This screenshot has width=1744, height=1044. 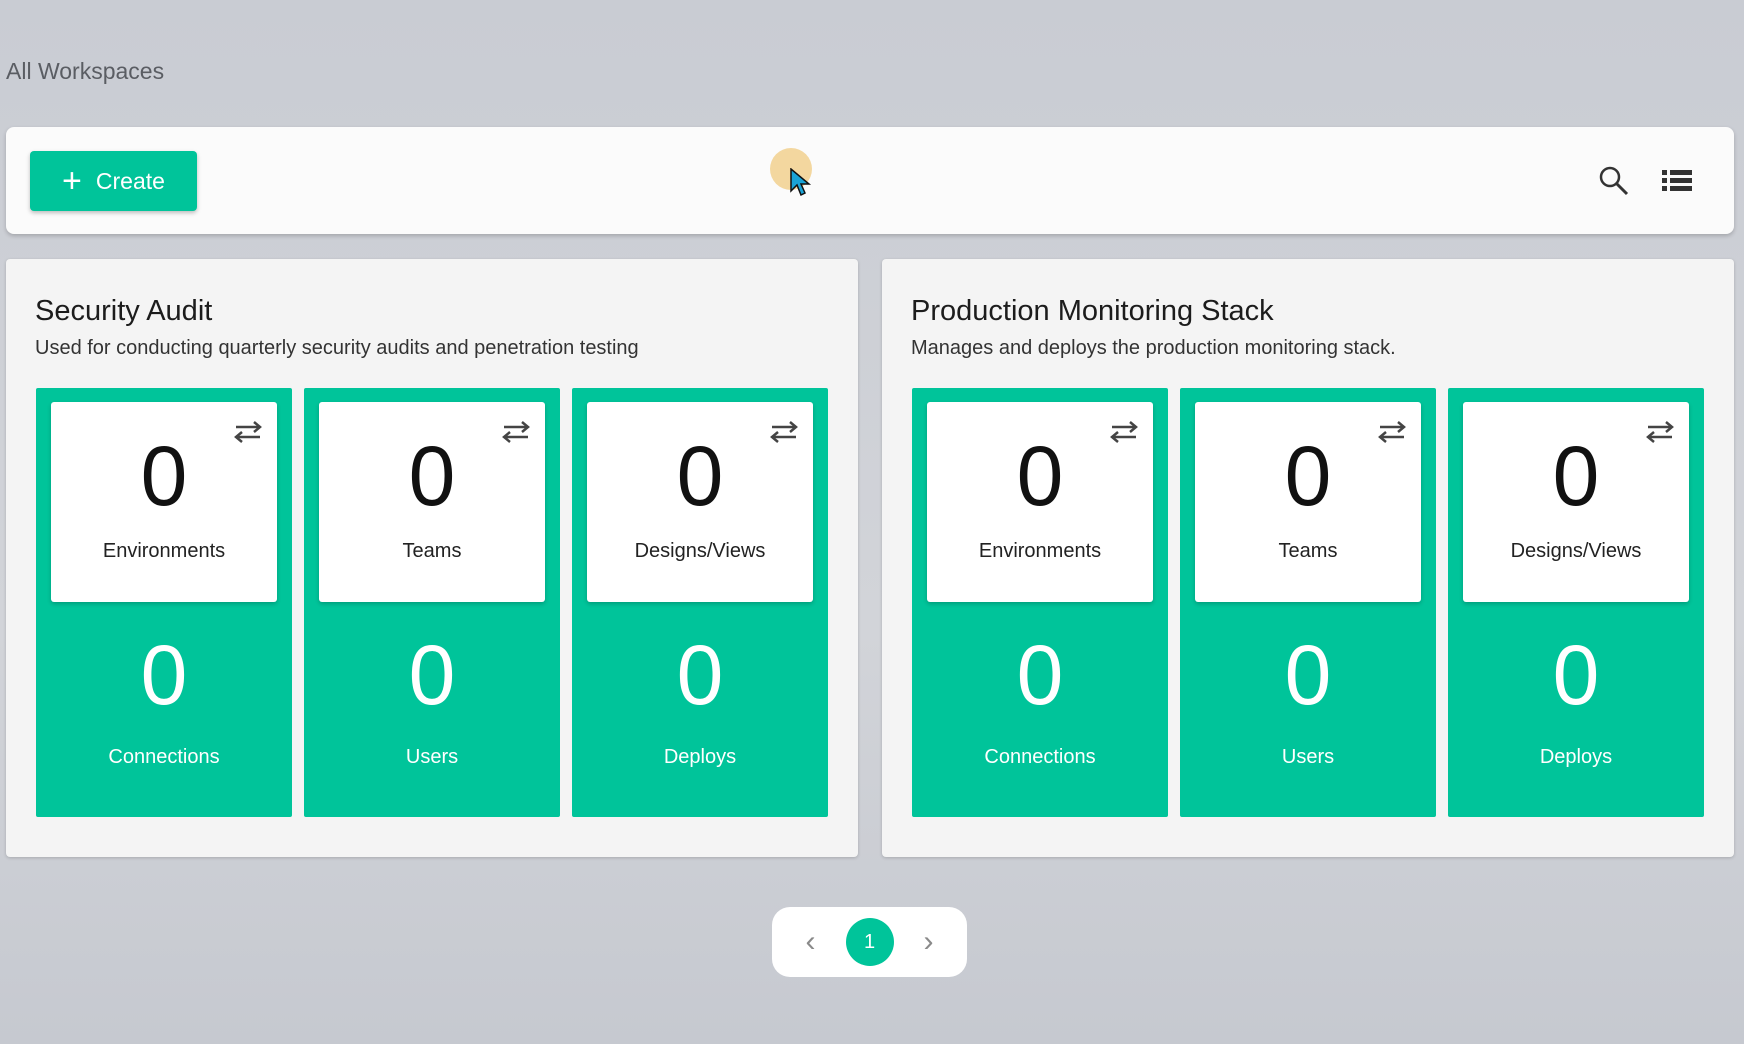 What do you see at coordinates (928, 941) in the screenshot?
I see `next-page-icon: ›` at bounding box center [928, 941].